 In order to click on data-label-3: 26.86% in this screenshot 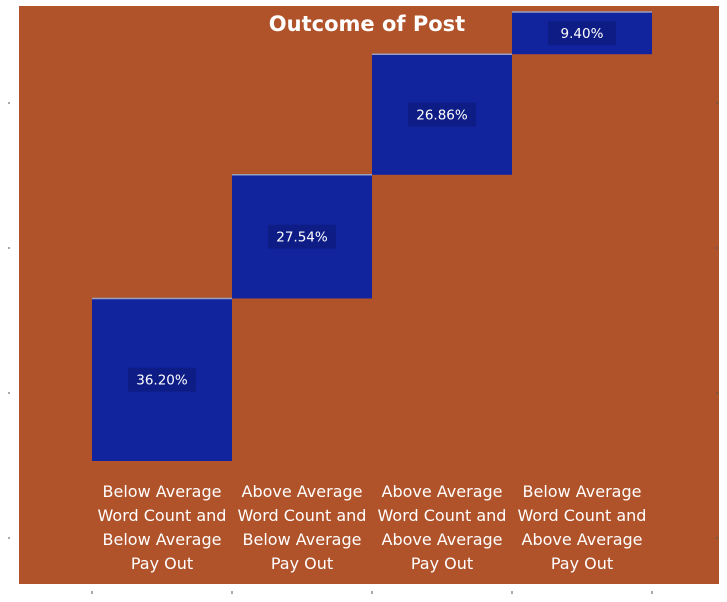, I will do `click(442, 116)`.